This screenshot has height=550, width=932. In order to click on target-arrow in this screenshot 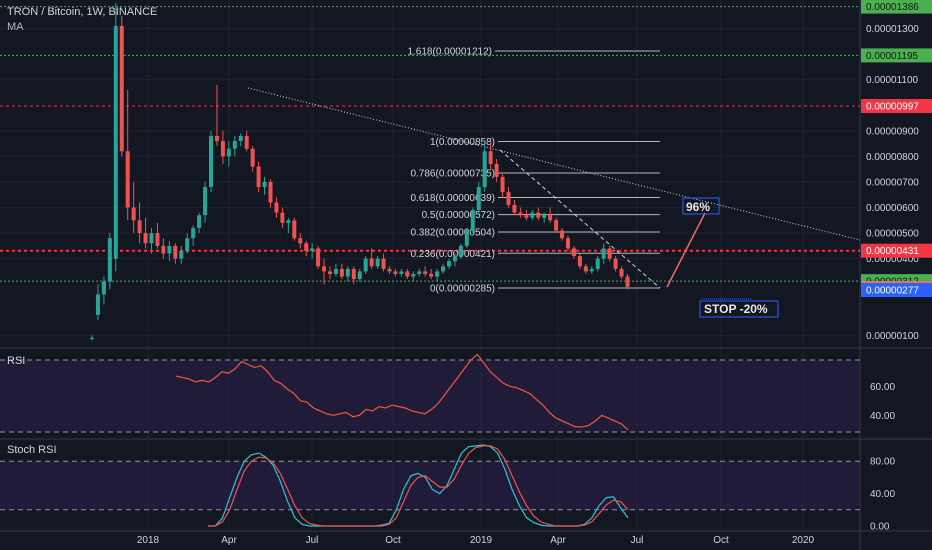, I will do `click(686, 250)`.